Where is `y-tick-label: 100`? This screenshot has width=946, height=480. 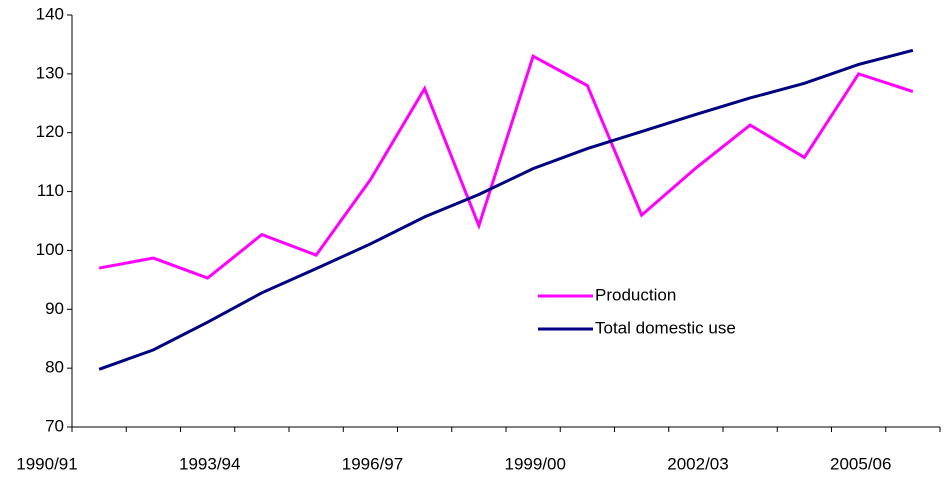 y-tick-label: 100 is located at coordinates (50, 249).